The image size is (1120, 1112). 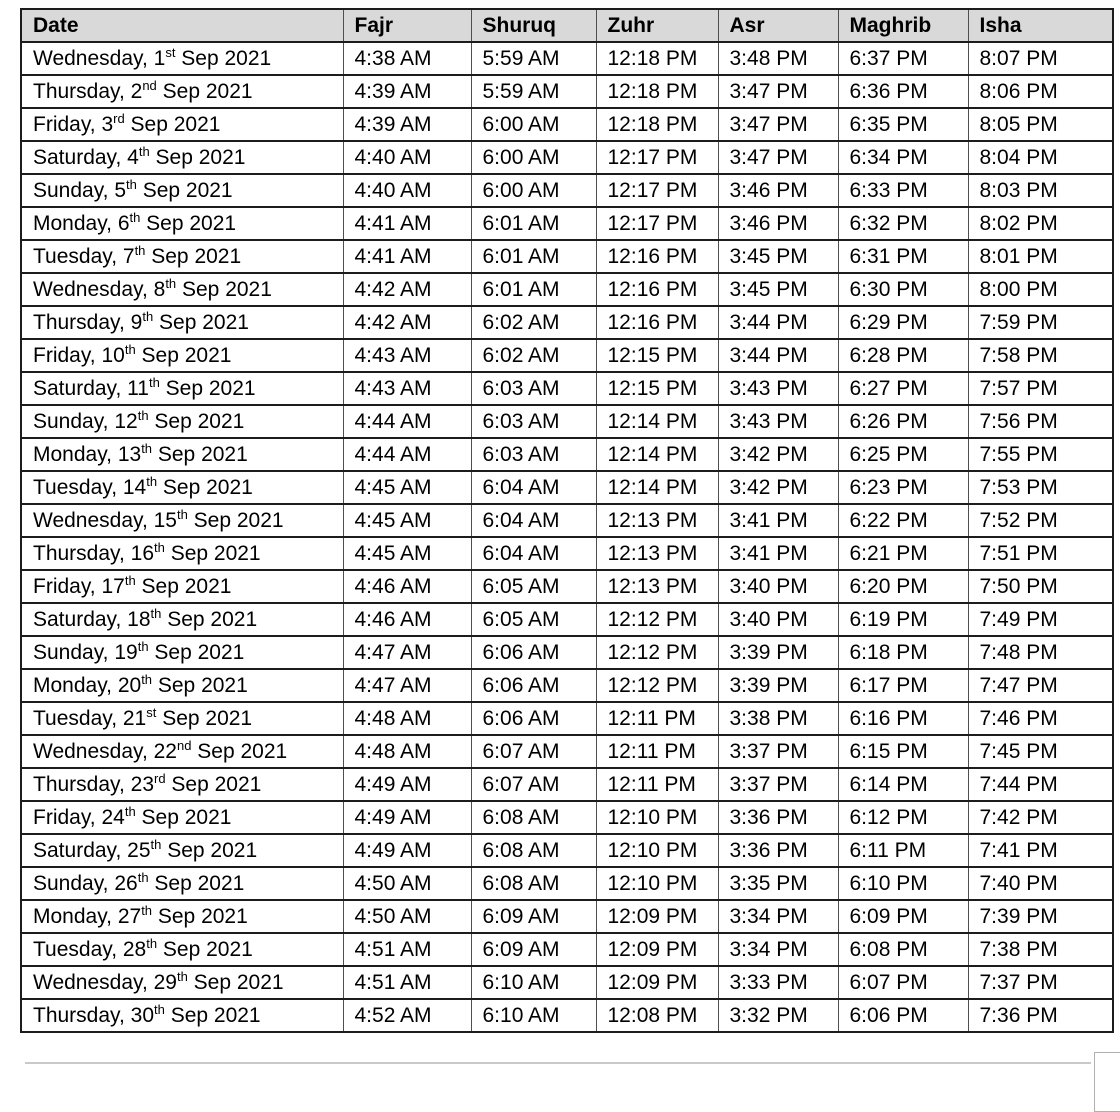 I want to click on zuhr-cell: 12:11 PM, so click(x=657, y=718).